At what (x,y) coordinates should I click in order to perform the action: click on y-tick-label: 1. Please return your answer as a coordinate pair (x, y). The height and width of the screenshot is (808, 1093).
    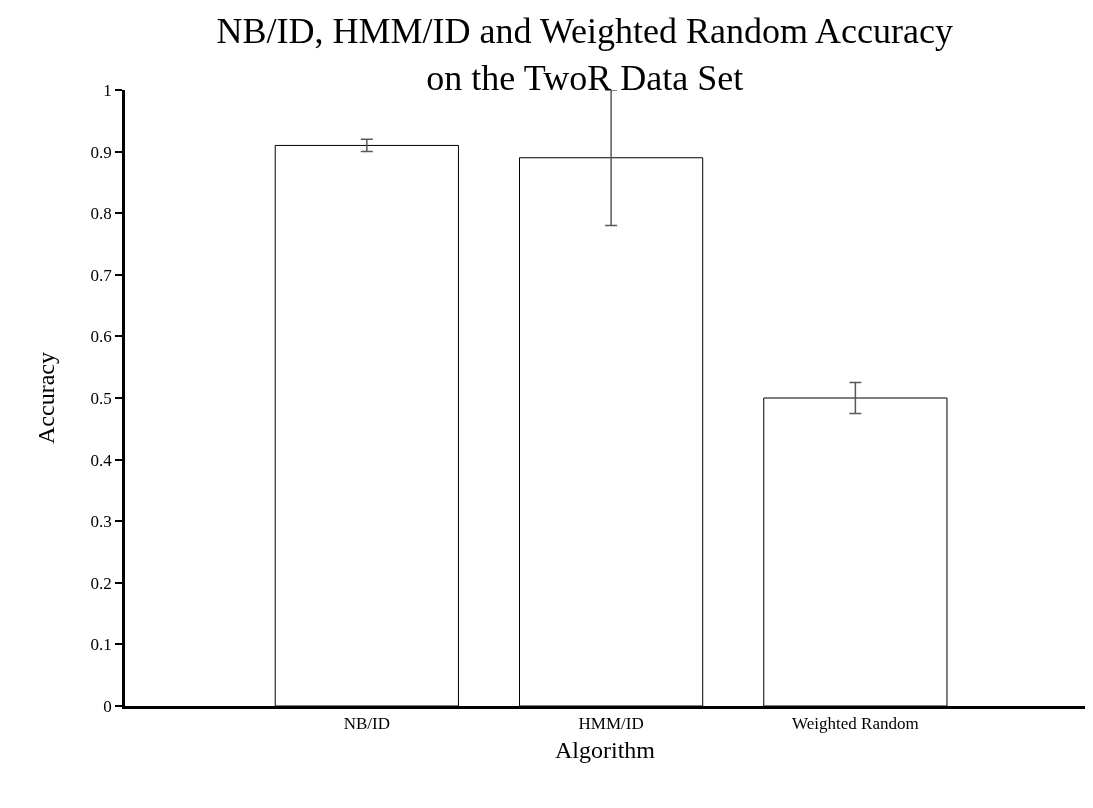
    Looking at the image, I should click on (107, 90).